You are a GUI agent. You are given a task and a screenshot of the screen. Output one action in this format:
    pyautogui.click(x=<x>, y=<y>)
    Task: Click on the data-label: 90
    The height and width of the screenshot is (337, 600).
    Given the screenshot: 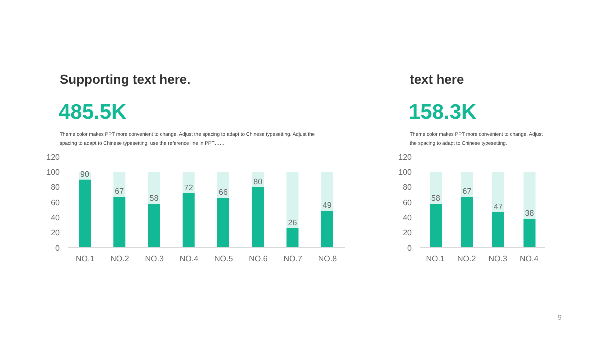 What is the action you would take?
    pyautogui.click(x=85, y=174)
    